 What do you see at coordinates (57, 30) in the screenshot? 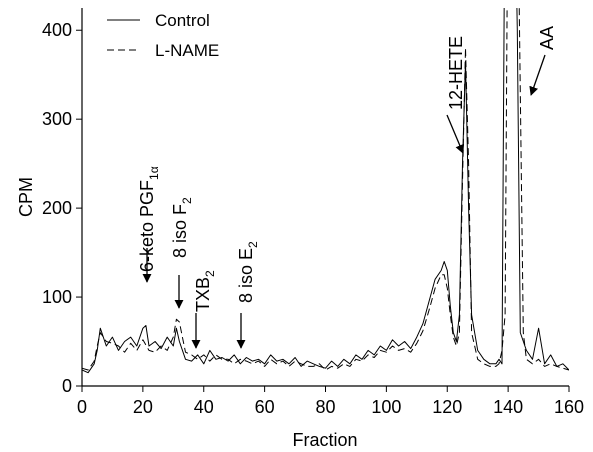
I see `y-tick-label: 400` at bounding box center [57, 30].